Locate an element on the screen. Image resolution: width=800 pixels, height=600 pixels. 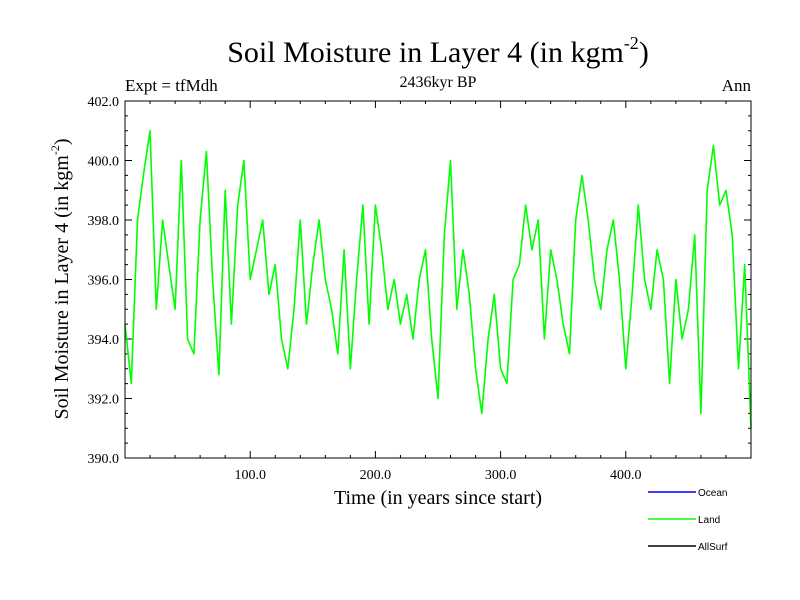
season-label: Ann is located at coordinates (737, 85).